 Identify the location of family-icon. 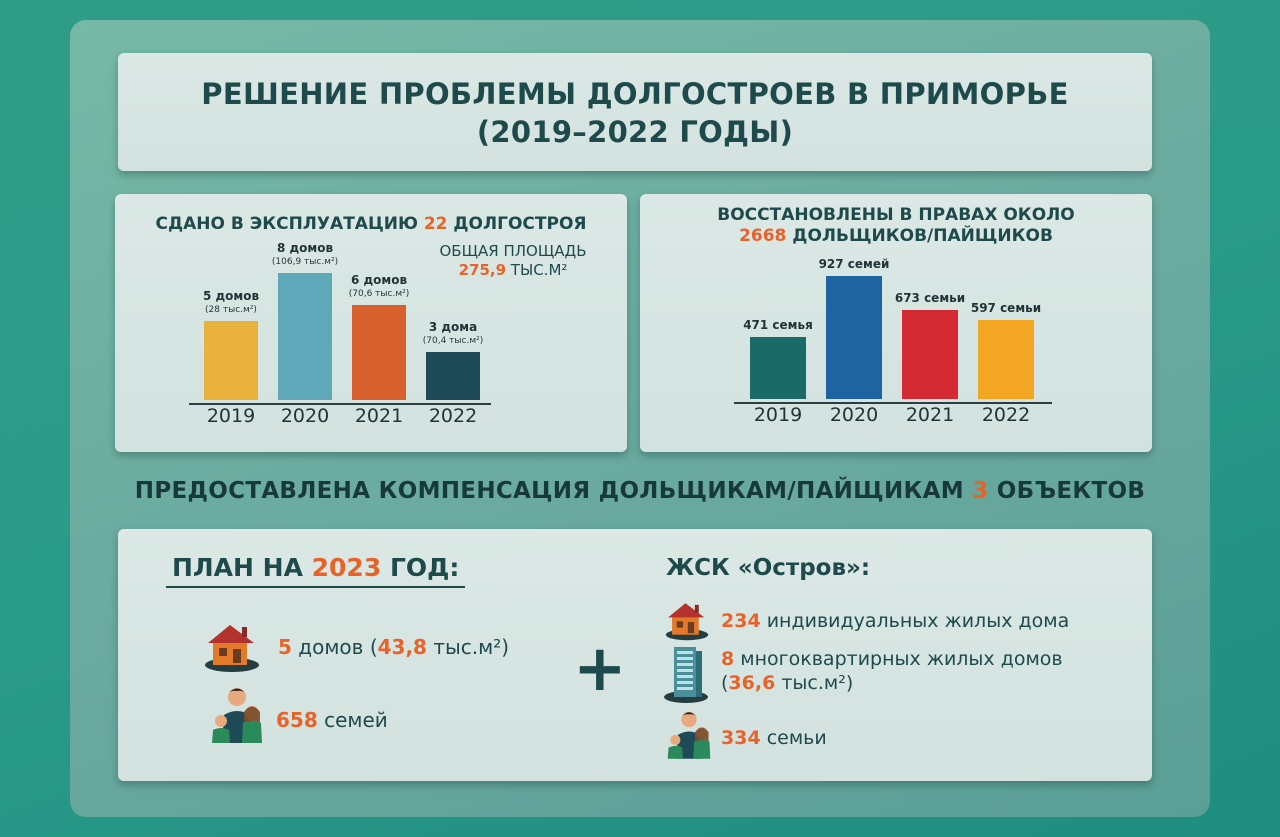
(237, 715).